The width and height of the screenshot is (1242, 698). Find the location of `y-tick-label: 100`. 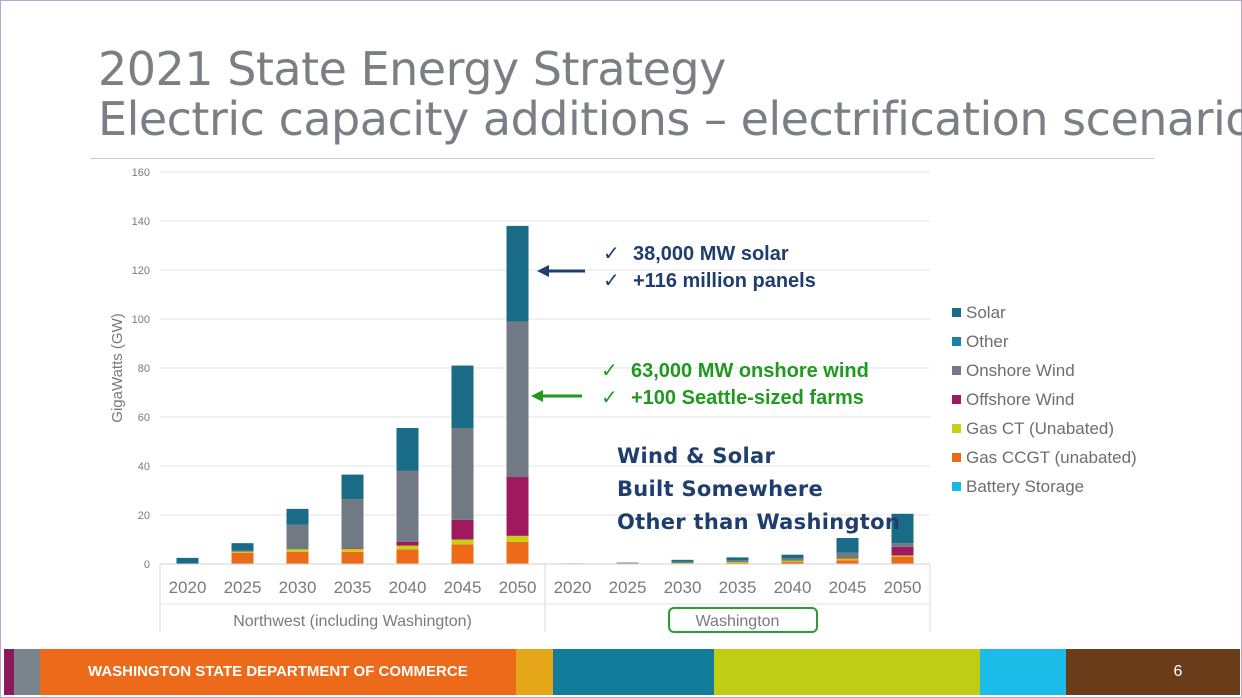

y-tick-label: 100 is located at coordinates (141, 320).